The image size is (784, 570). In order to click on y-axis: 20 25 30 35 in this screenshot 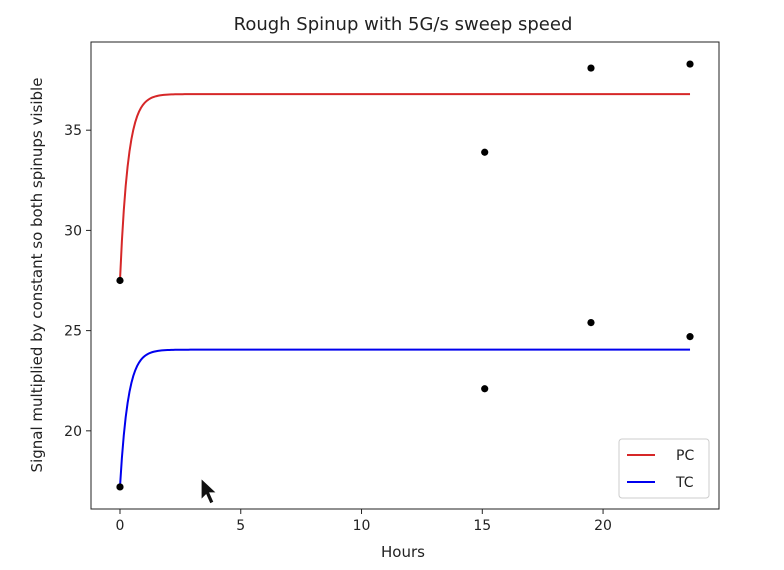, I will do `click(77, 281)`.